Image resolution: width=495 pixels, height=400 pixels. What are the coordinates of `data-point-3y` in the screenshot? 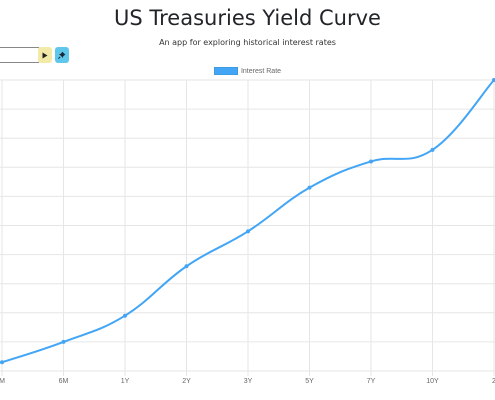 It's located at (248, 231).